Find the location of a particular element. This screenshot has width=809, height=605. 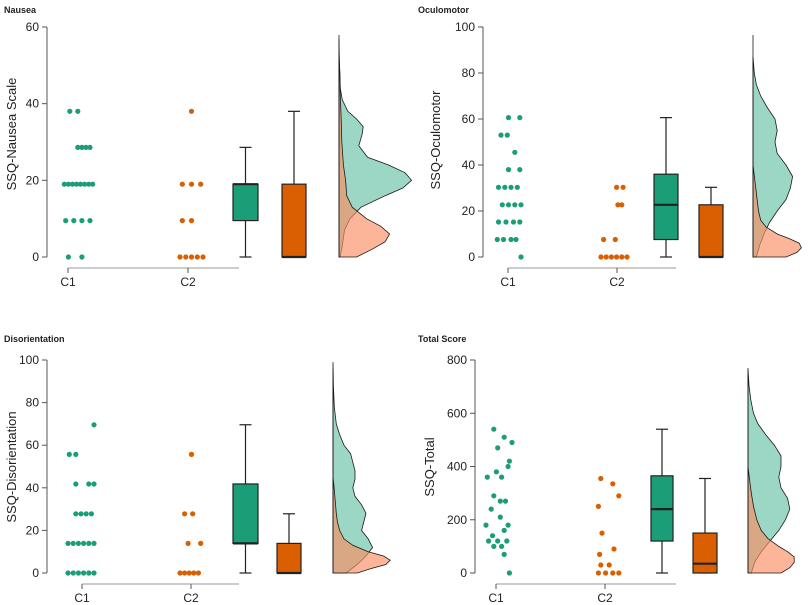

density-cloud-c1 is located at coordinates (353, 468).